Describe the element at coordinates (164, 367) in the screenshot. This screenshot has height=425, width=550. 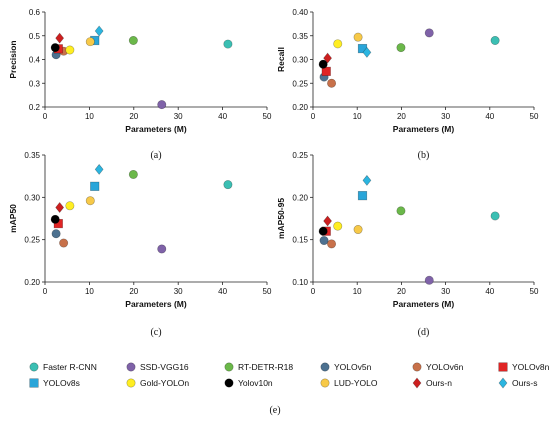
I see `legend-label: SSD-VGG16` at that location.